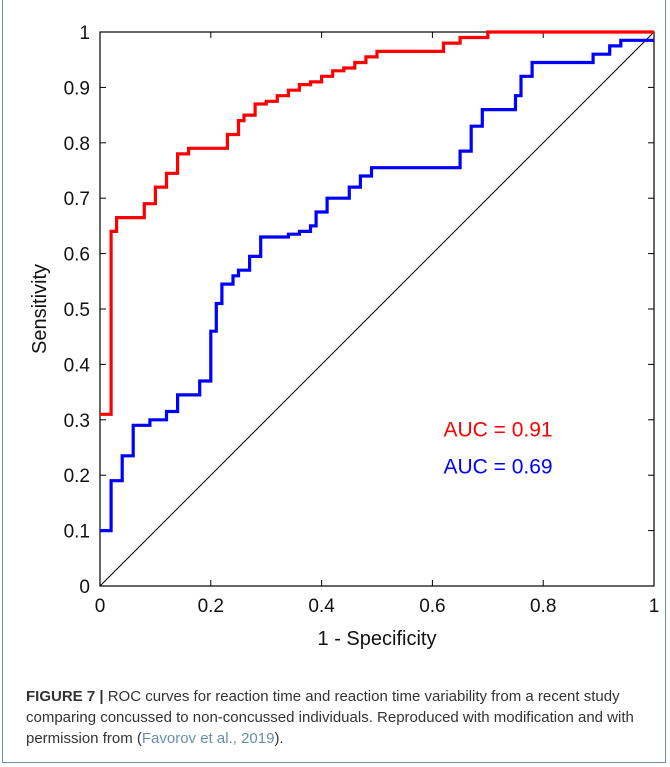  I want to click on x-tick-label: 0, so click(100, 606).